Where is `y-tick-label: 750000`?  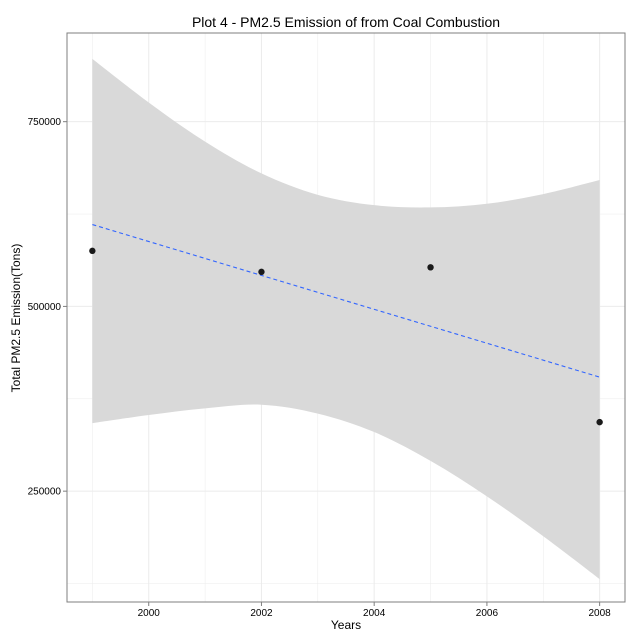 y-tick-label: 750000 is located at coordinates (45, 122).